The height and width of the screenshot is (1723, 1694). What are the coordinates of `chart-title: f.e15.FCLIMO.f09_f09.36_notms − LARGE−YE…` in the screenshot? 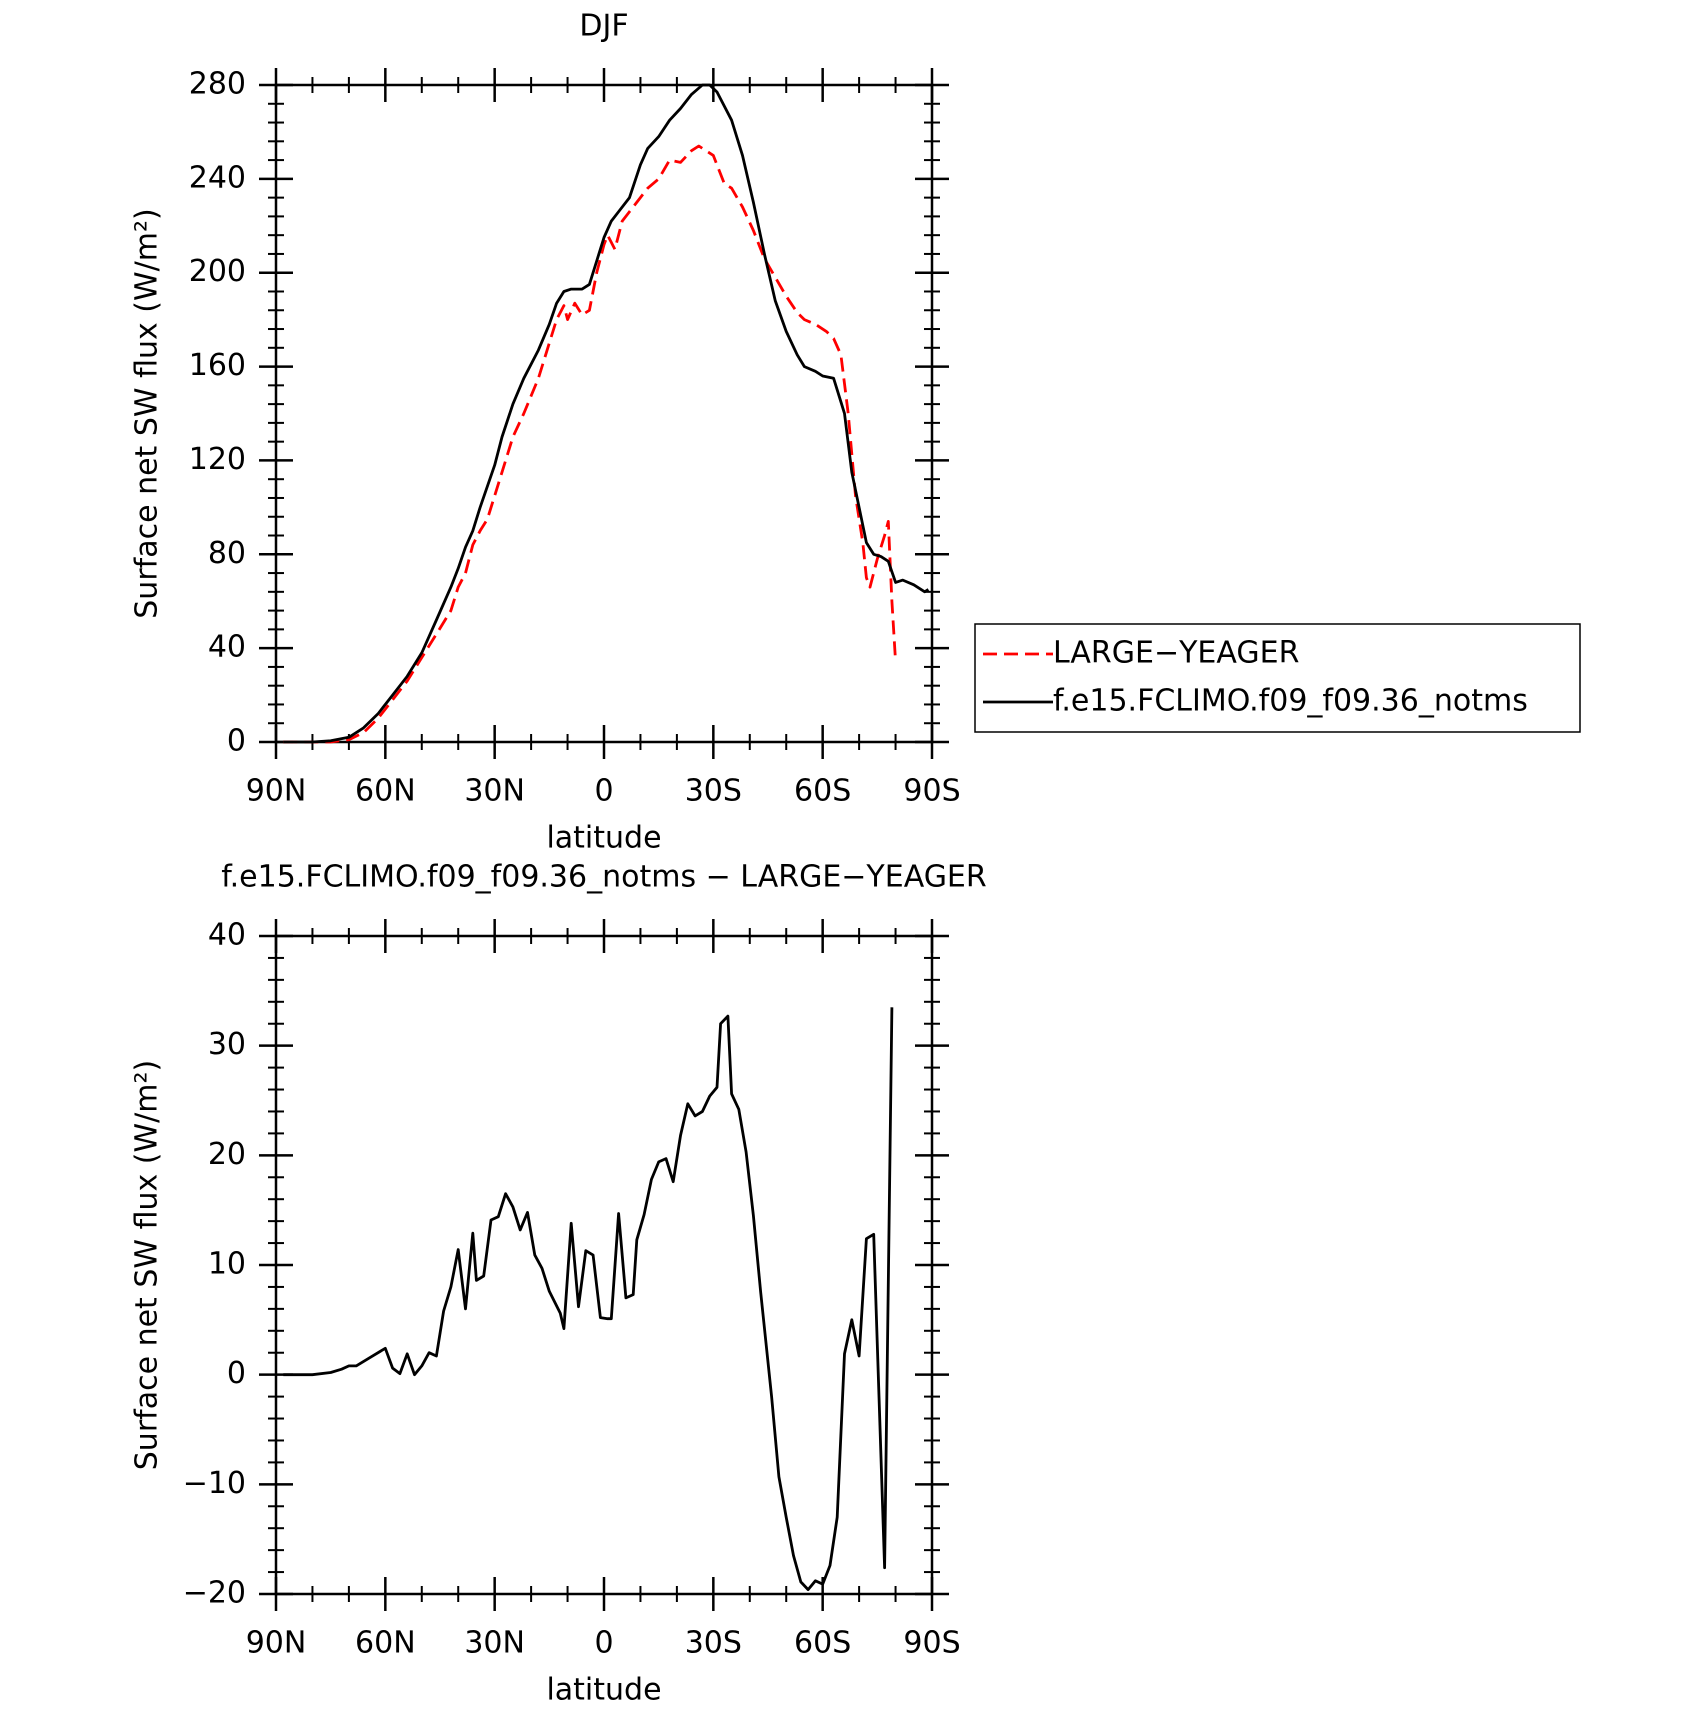 It's located at (603, 877).